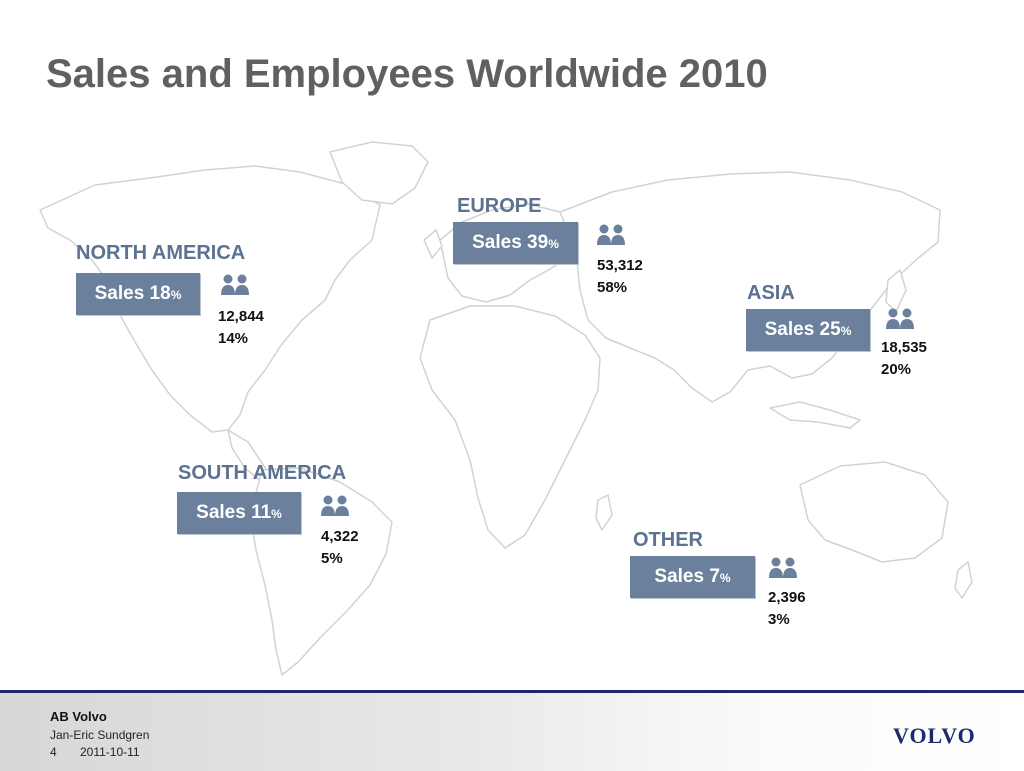 Image resolution: width=1024 pixels, height=771 pixels. I want to click on employee-share: 58%, so click(612, 287).